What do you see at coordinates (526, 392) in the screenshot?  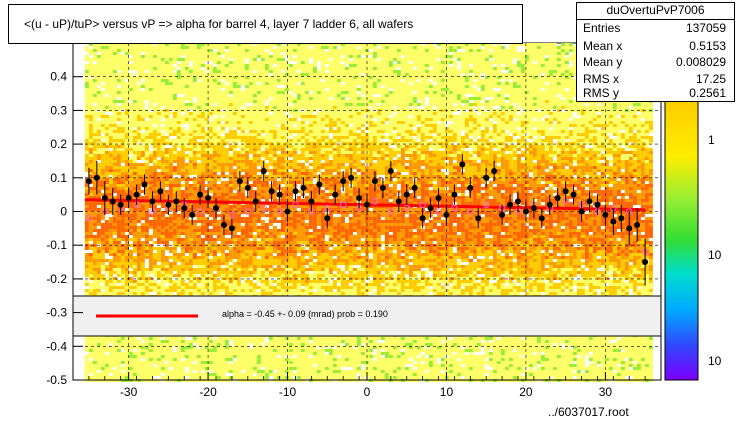 I see `x-tick-label: 20` at bounding box center [526, 392].